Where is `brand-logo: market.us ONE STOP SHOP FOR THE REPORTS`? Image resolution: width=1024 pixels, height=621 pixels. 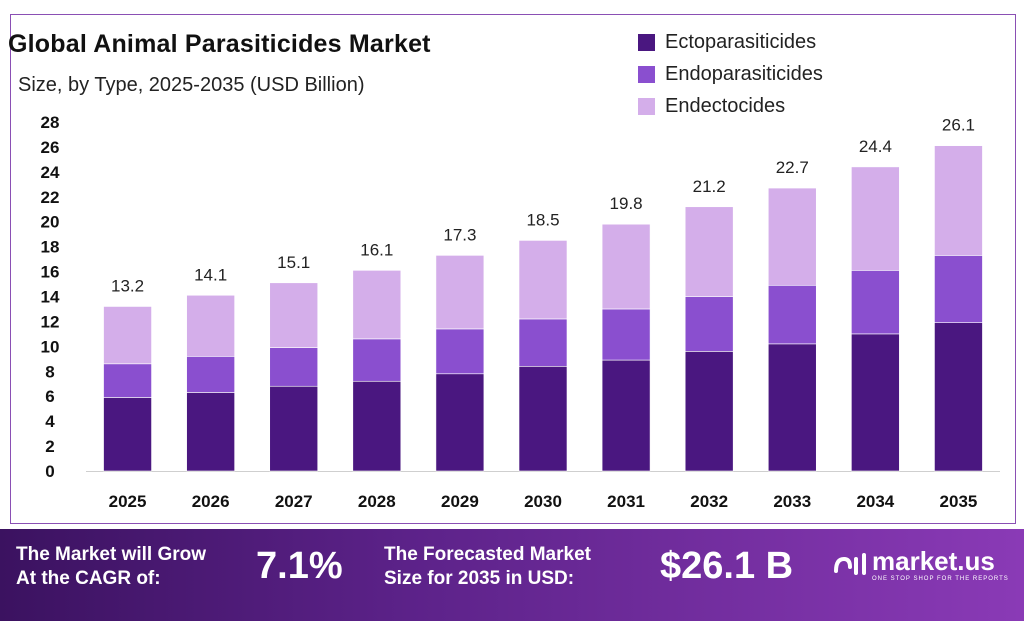
brand-logo: market.us ONE STOP SHOP FOR THE REPORTS is located at coordinates (920, 565).